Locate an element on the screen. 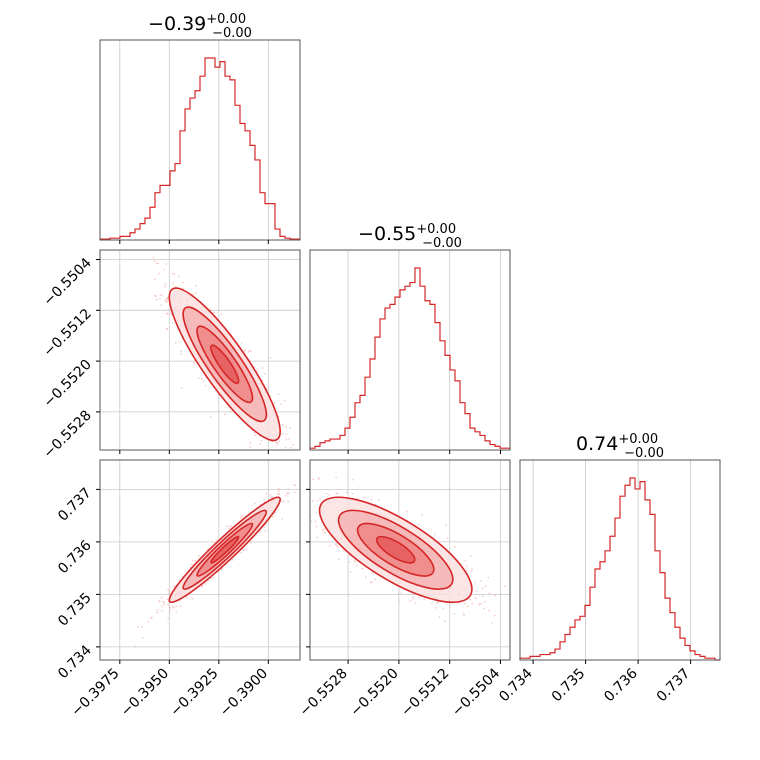 The image size is (760, 760). x-tick-label: 0.737 is located at coordinates (674, 686).